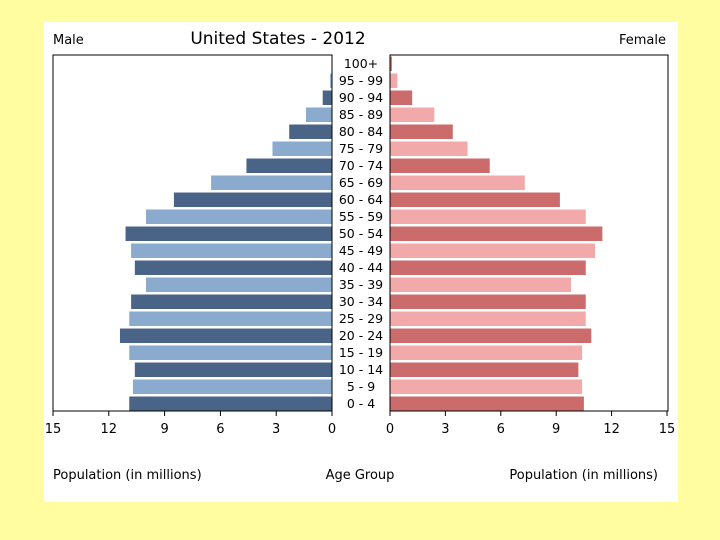  I want to click on age-group-label: 70 - 74, so click(361, 165).